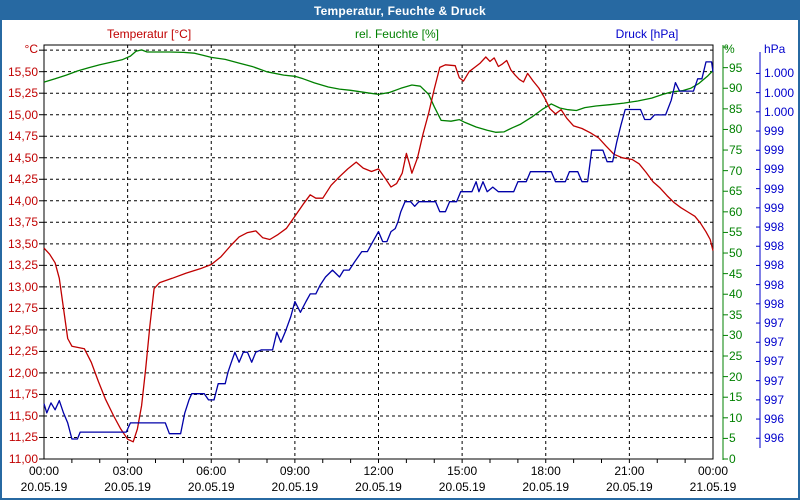  What do you see at coordinates (22, 351) in the screenshot?
I see `temp-tick-label: 12,25` at bounding box center [22, 351].